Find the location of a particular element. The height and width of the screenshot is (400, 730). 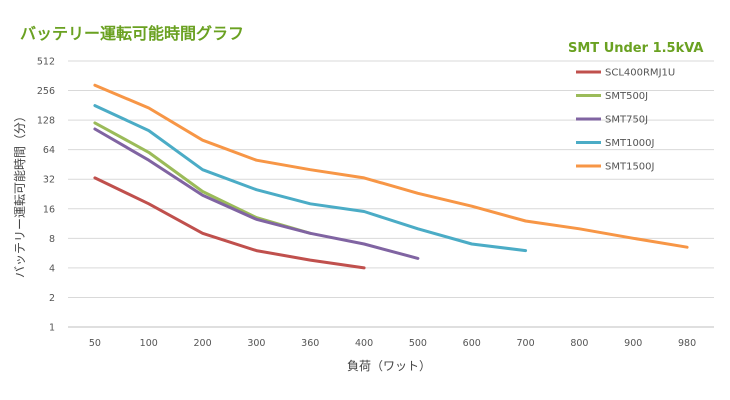

x-tick-label: 900 is located at coordinates (633, 343).